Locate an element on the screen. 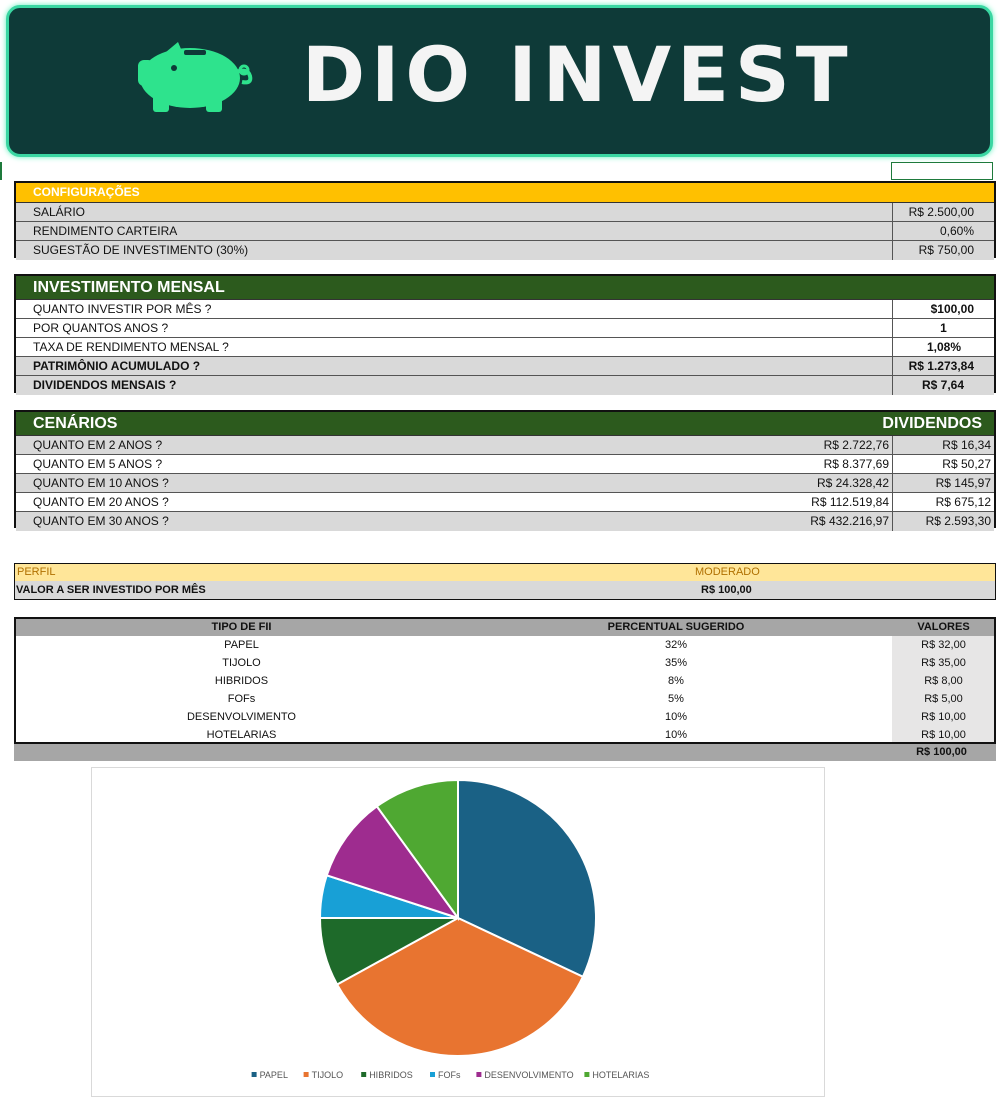 The width and height of the screenshot is (1003, 1113). perfil-value: MODERADO is located at coordinates (727, 572).